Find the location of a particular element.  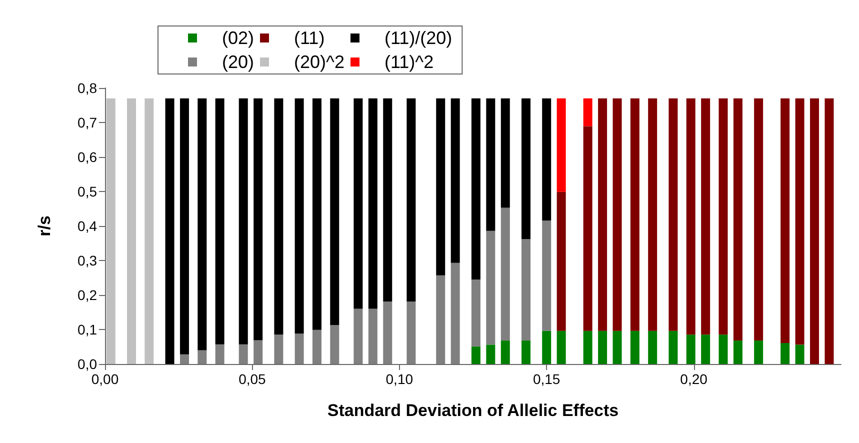

y-tick-label: 0,2 is located at coordinates (88, 295).